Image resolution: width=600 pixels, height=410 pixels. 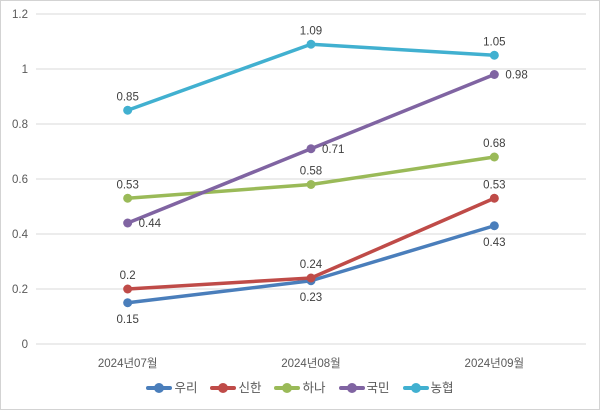 I want to click on legend-item: 신한, so click(x=235, y=388).